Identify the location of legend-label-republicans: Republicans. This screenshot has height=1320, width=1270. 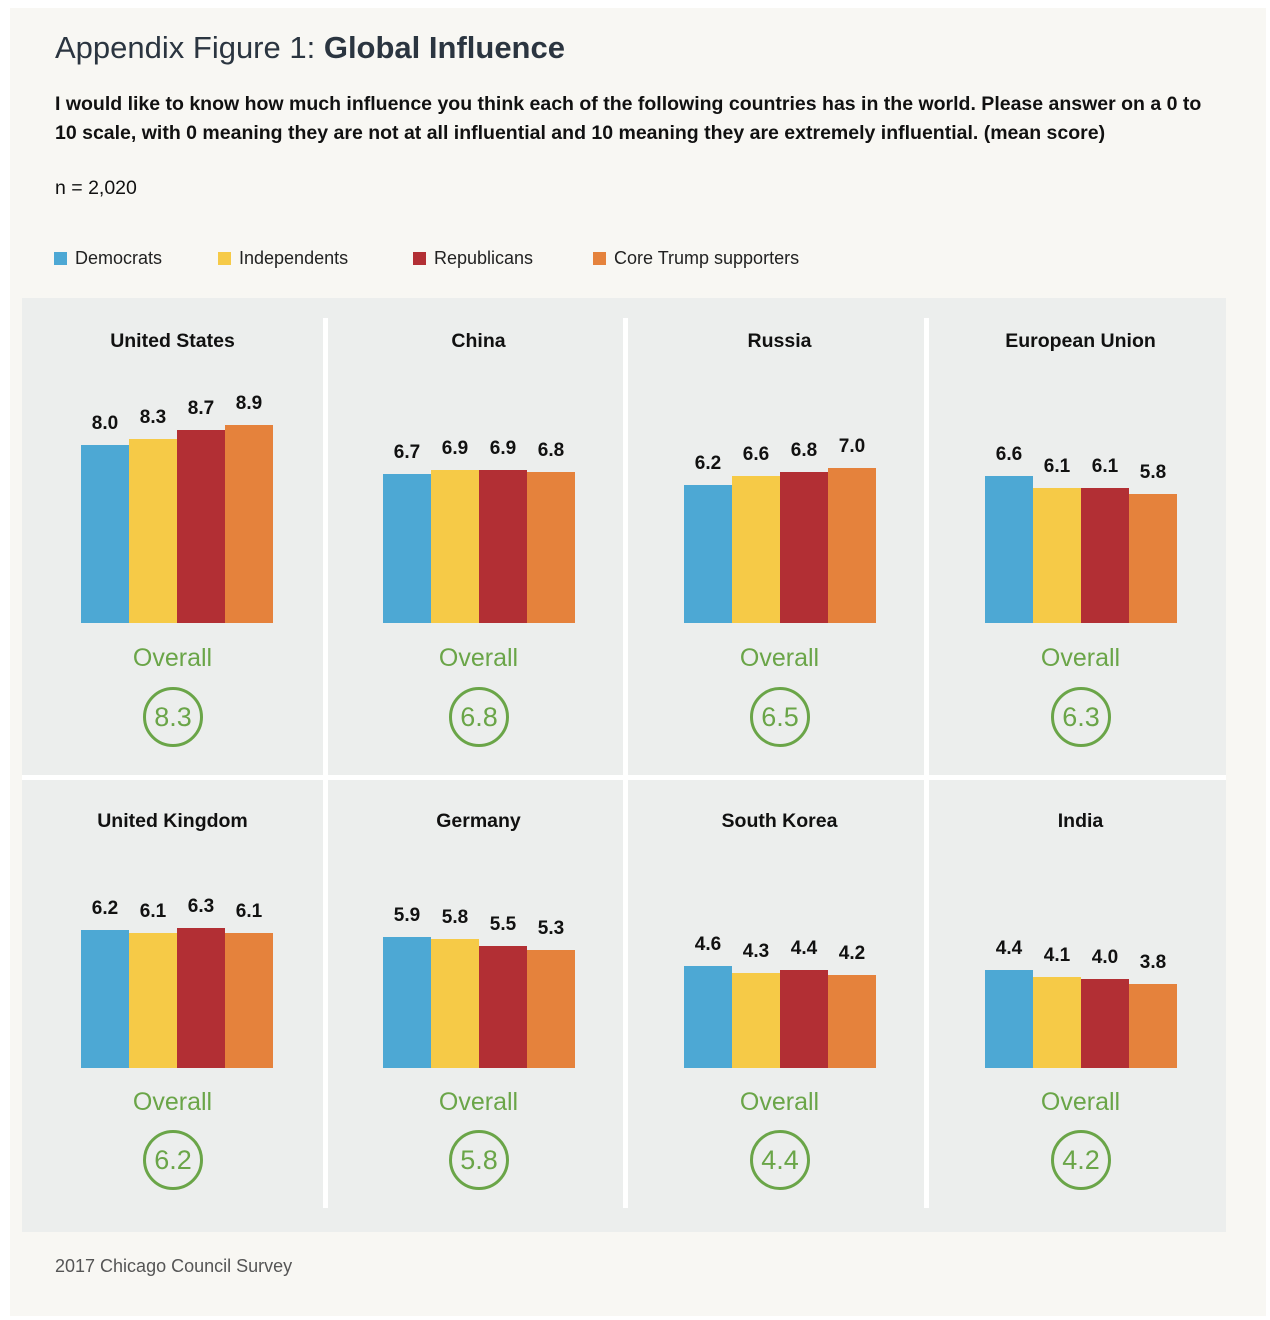
(484, 258).